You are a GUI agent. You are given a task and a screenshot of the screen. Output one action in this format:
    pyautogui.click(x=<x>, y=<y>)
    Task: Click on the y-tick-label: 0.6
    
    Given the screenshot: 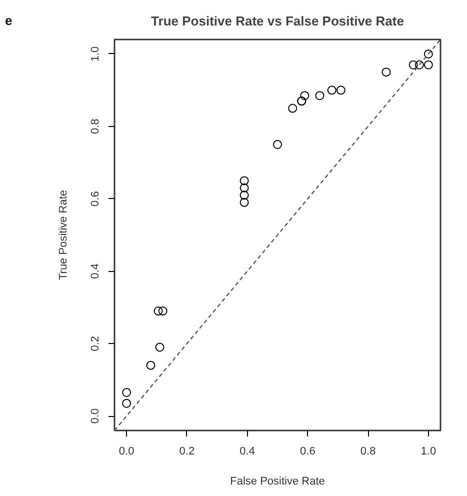 What is the action you would take?
    pyautogui.click(x=96, y=198)
    